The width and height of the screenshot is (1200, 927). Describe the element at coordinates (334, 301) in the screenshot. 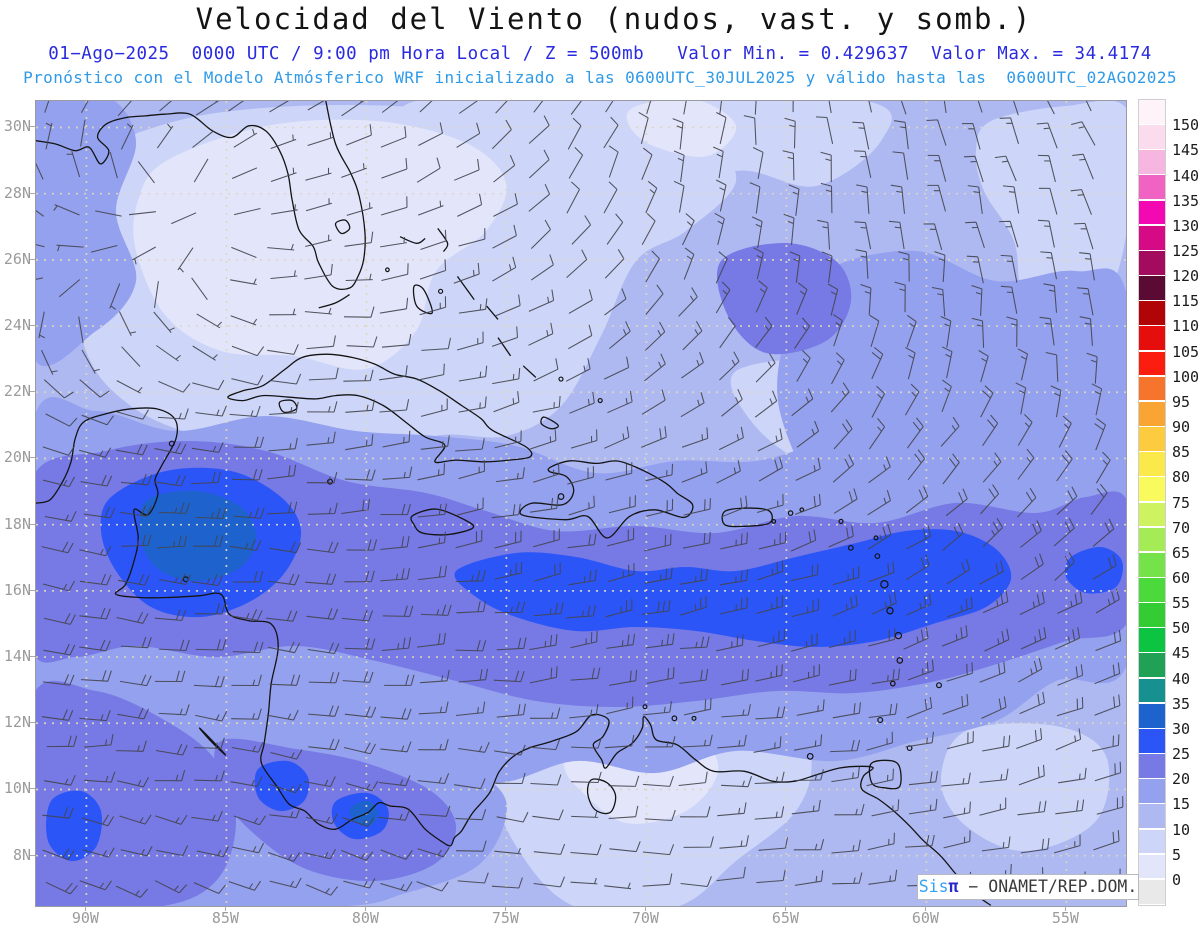

I see `coastline-florida-keys` at that location.